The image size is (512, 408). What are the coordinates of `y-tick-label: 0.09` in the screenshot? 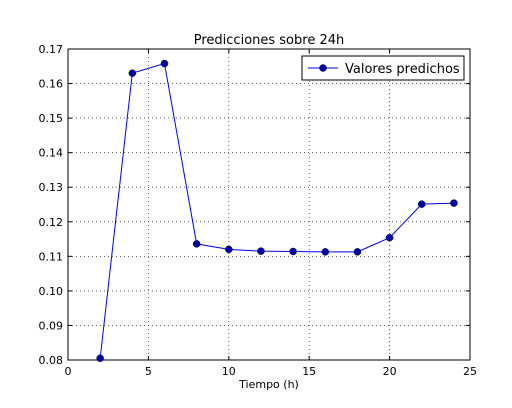 It's located at (51, 325).